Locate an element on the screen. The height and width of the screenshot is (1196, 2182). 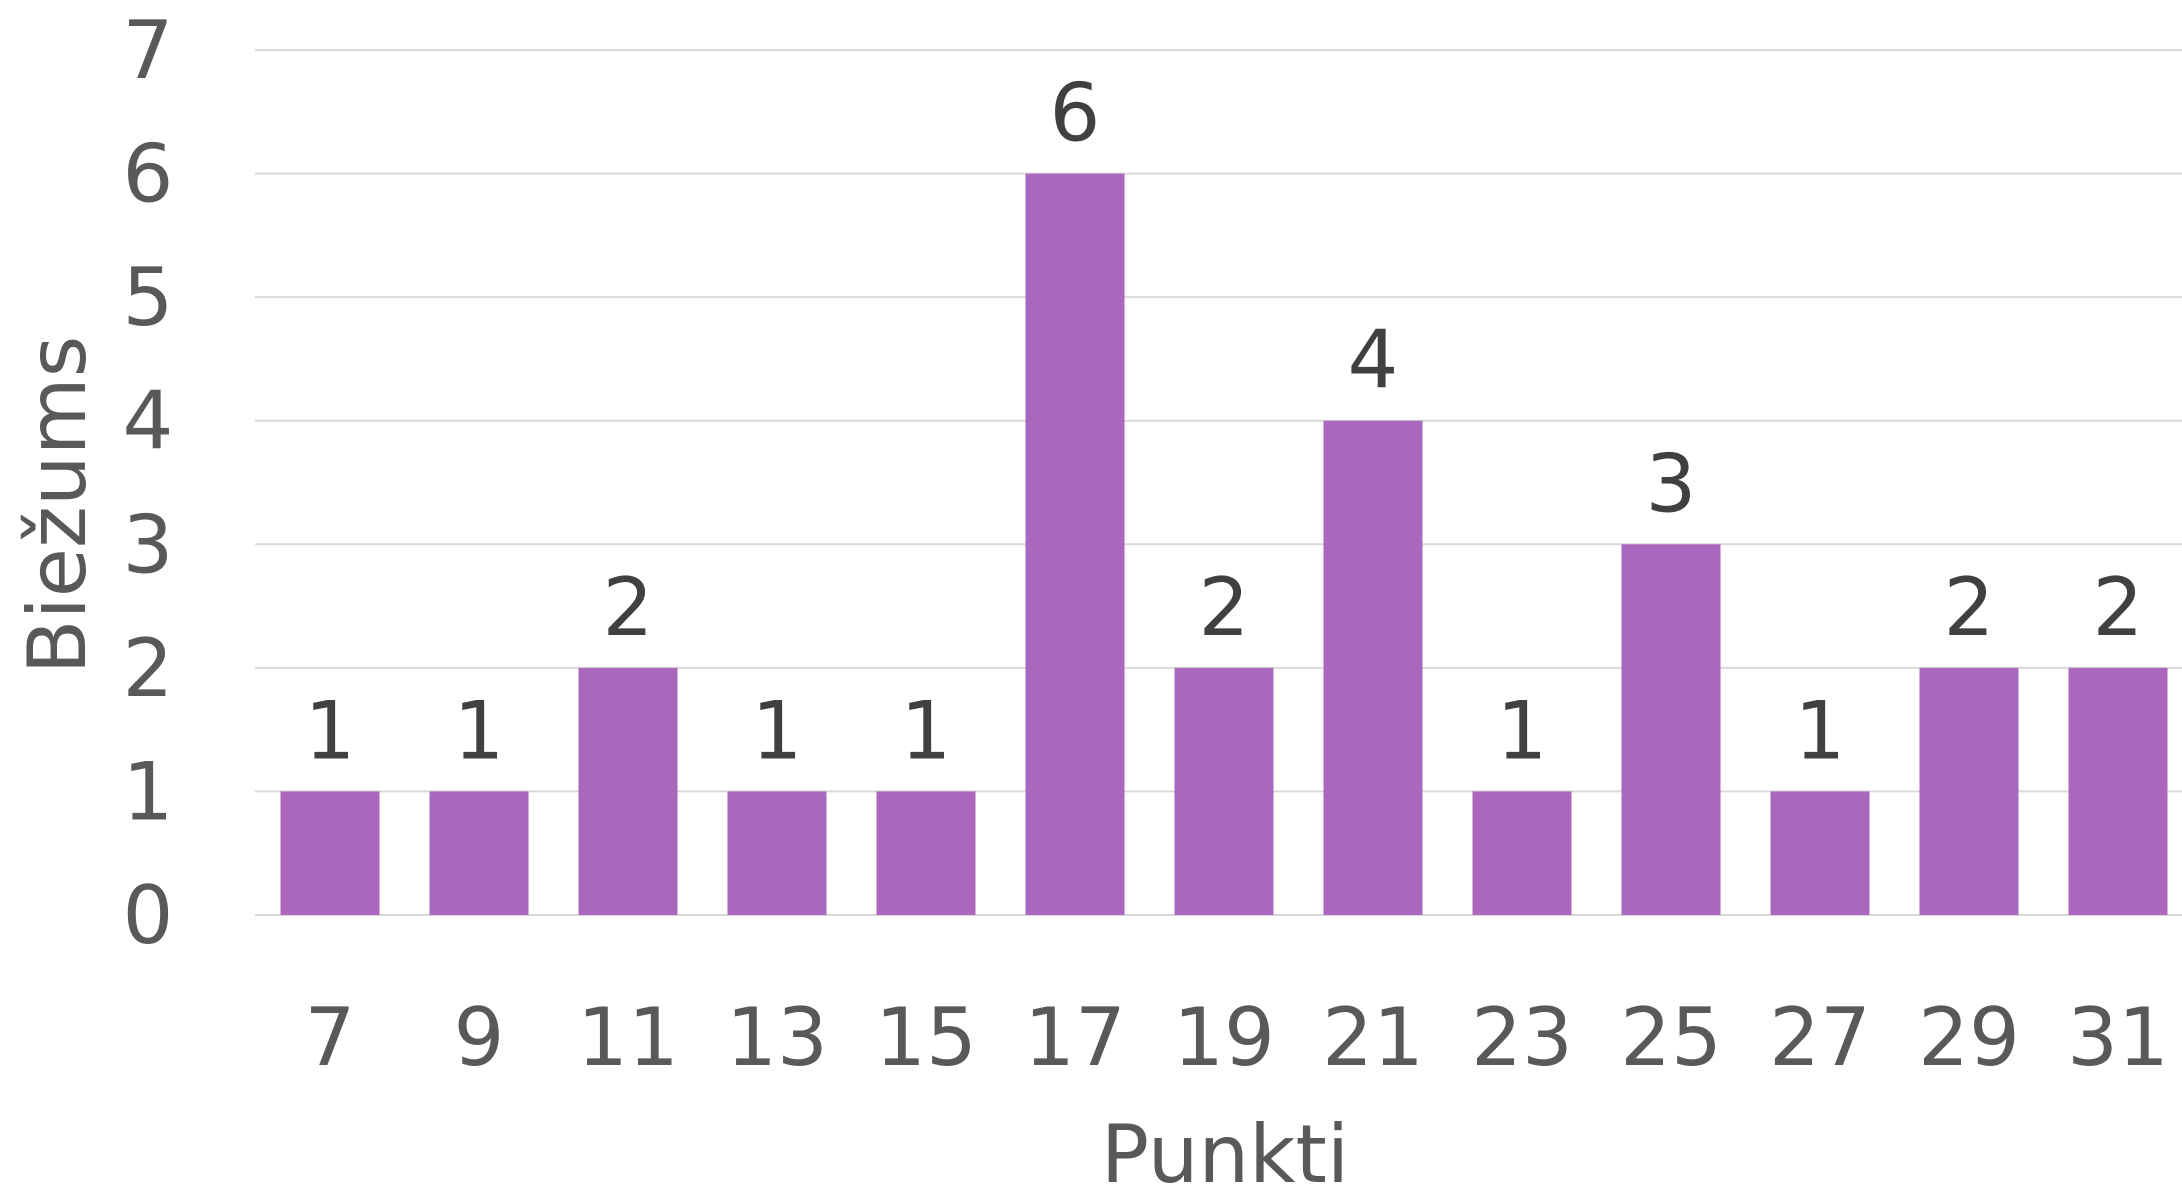
y-tick-label: 5 is located at coordinates (148, 297).